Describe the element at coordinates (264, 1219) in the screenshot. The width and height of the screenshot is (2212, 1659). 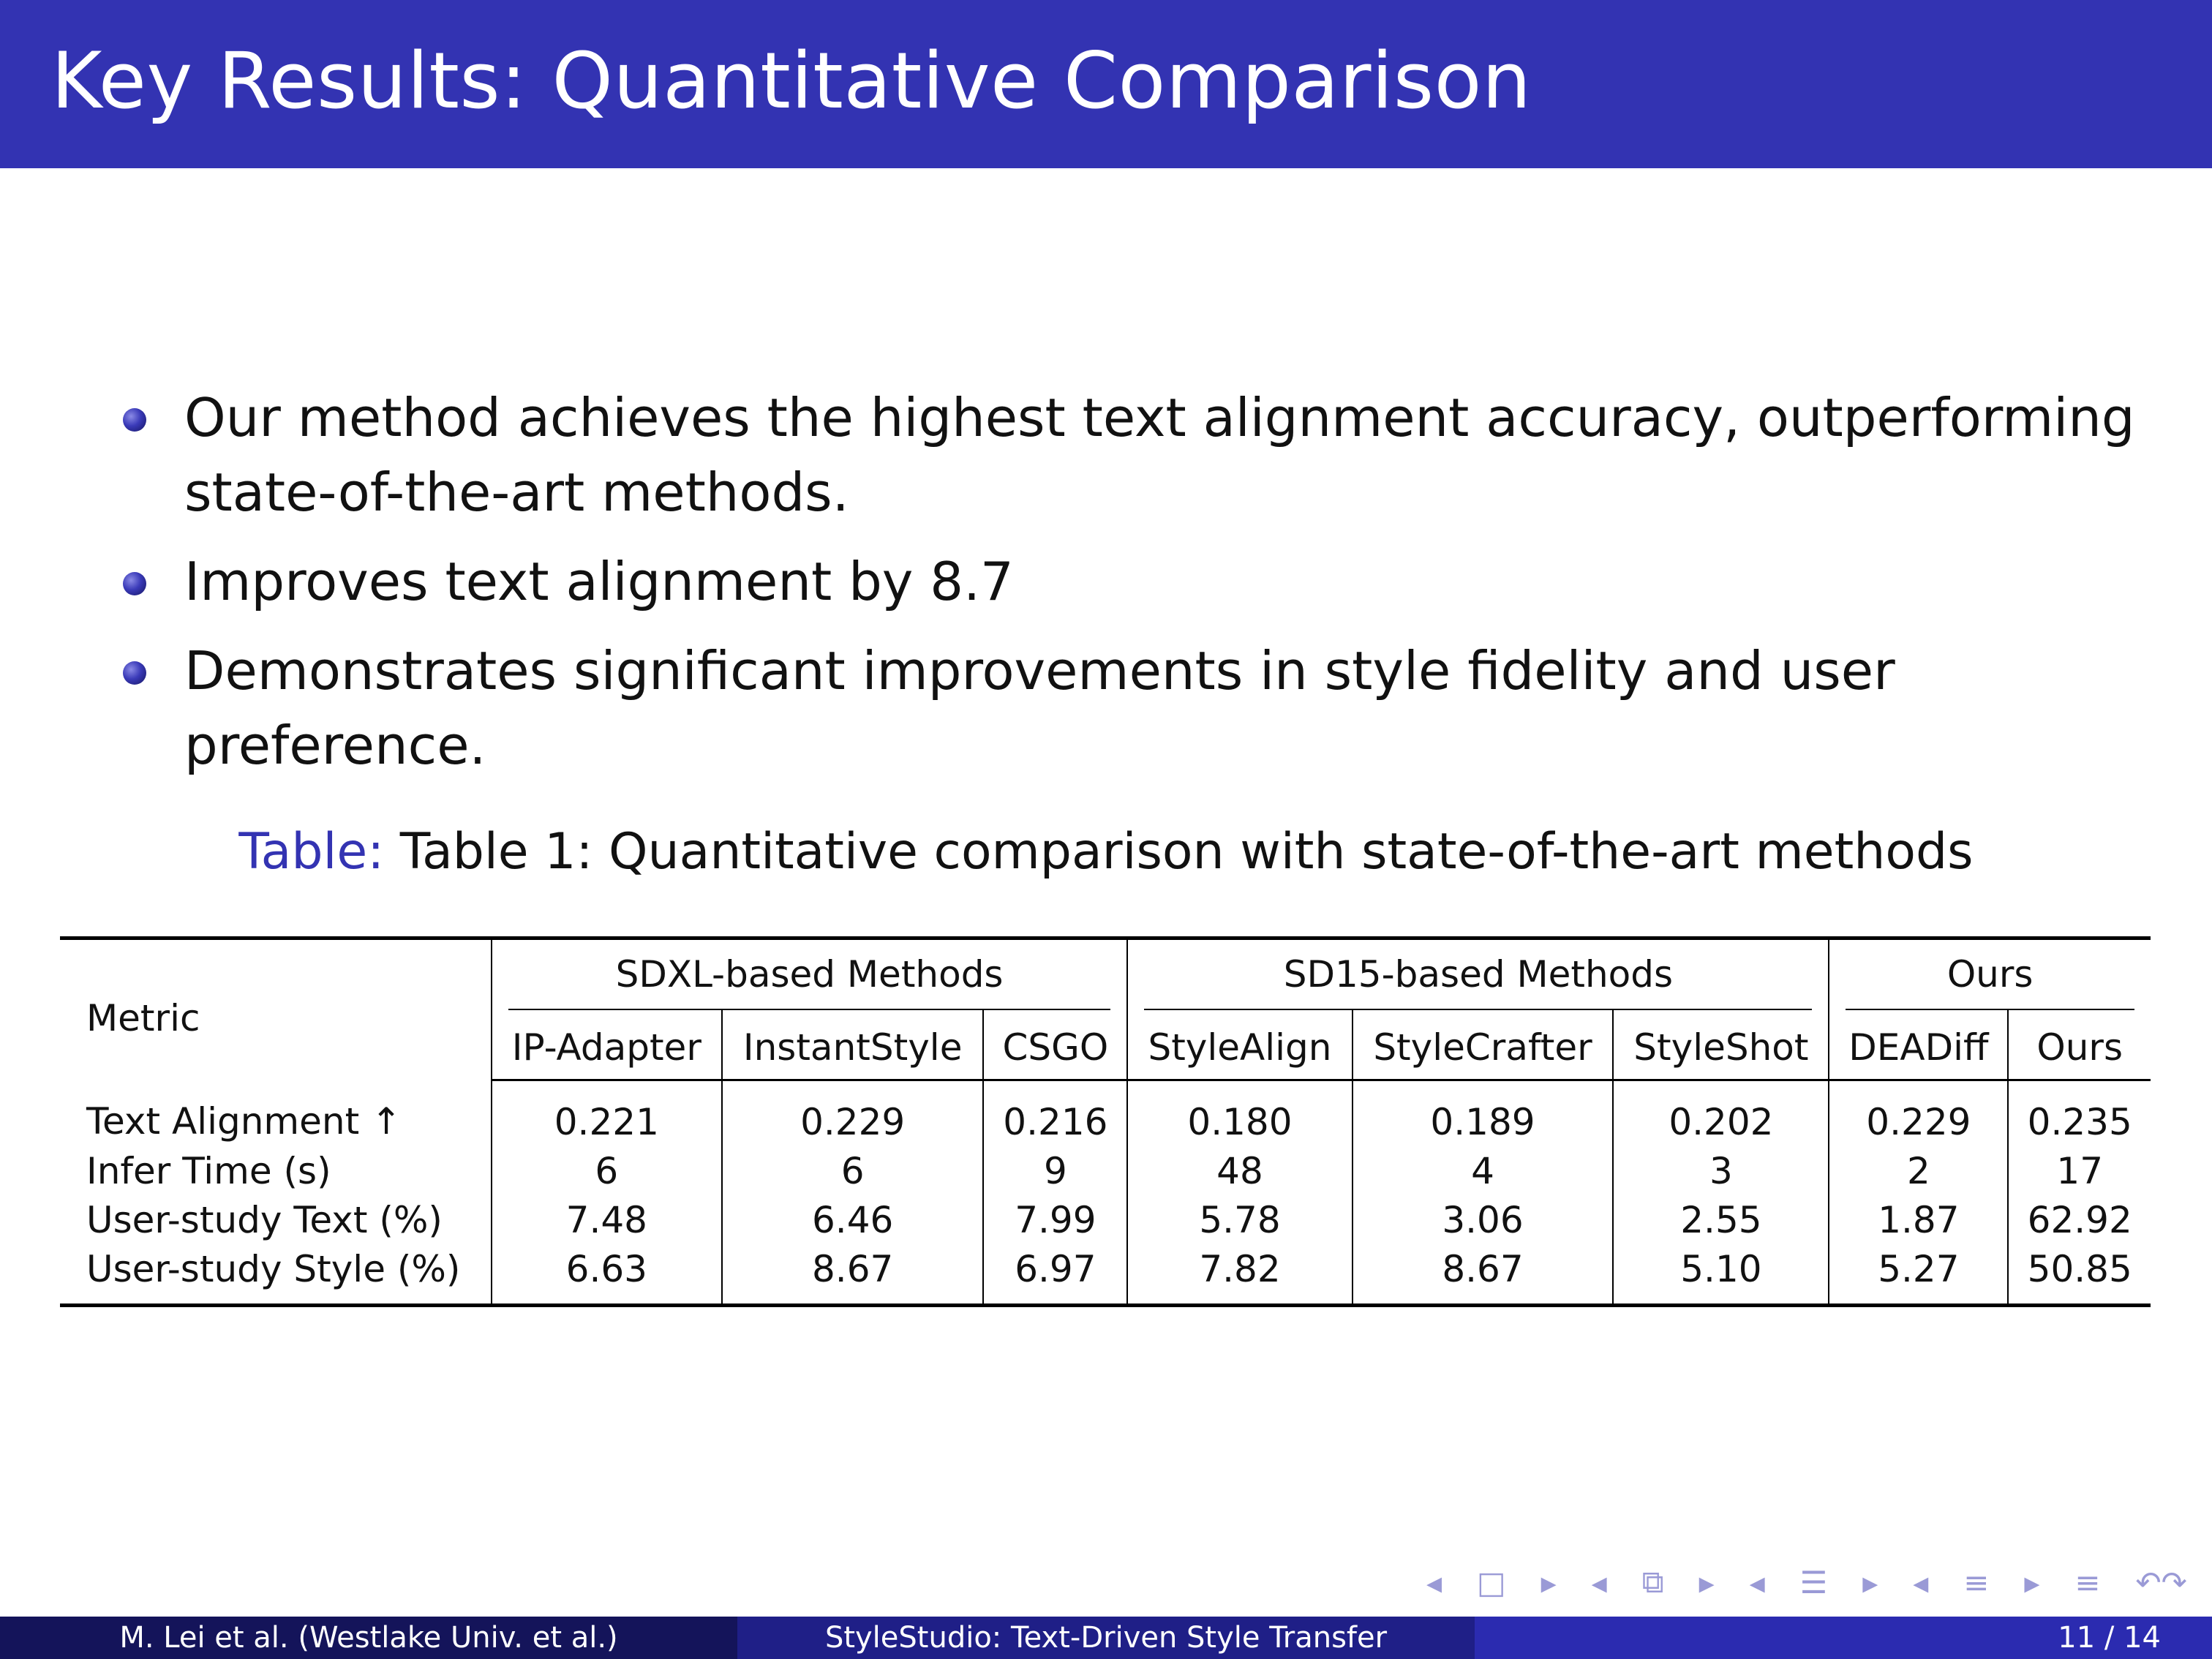
I see `metric-name: User-study Text (%)` at that location.